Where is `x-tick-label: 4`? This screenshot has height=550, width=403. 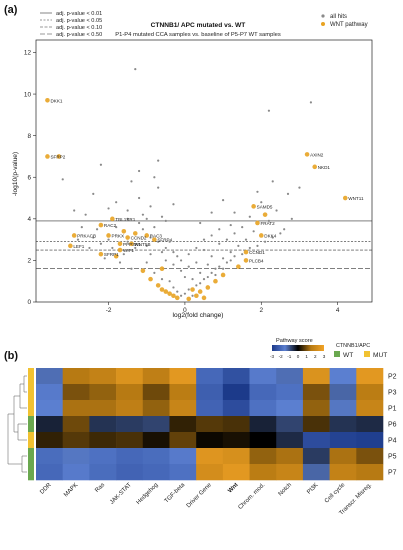 x-tick-label: 4 is located at coordinates (338, 310).